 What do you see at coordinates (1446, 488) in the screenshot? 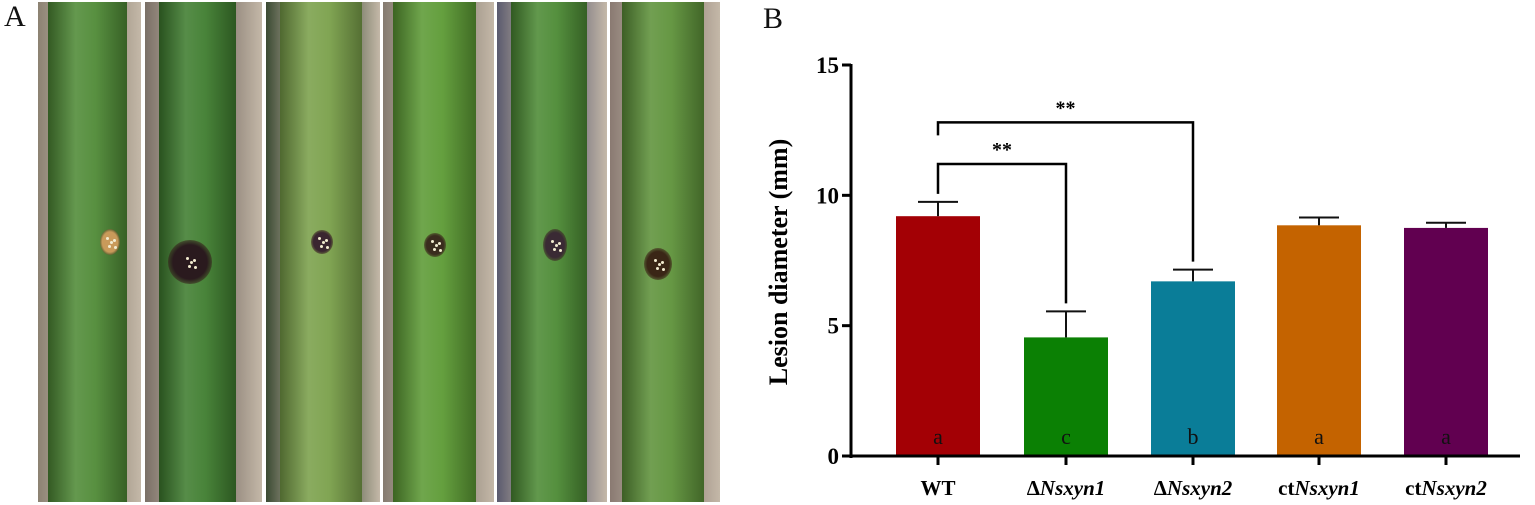
I see `x-tick-label: ctNsxyn2` at bounding box center [1446, 488].